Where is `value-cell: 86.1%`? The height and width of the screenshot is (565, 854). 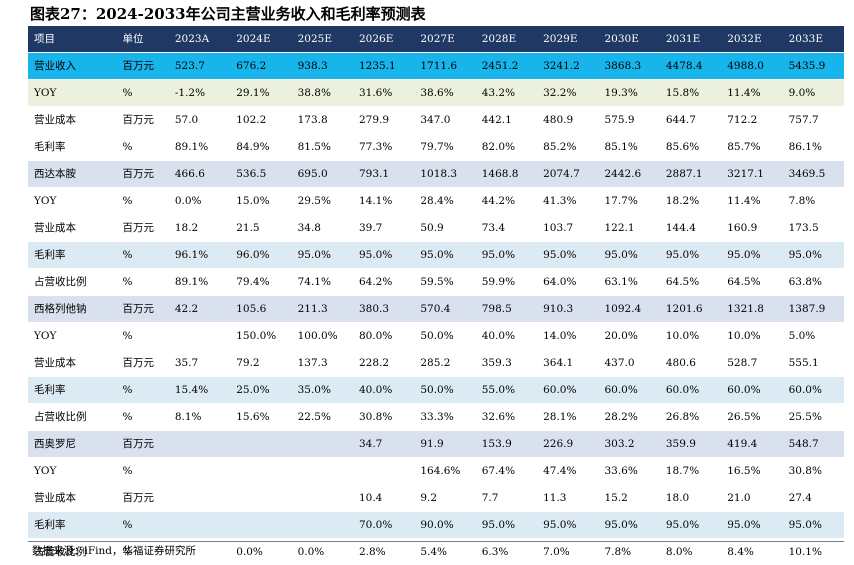 value-cell: 86.1% is located at coordinates (813, 147).